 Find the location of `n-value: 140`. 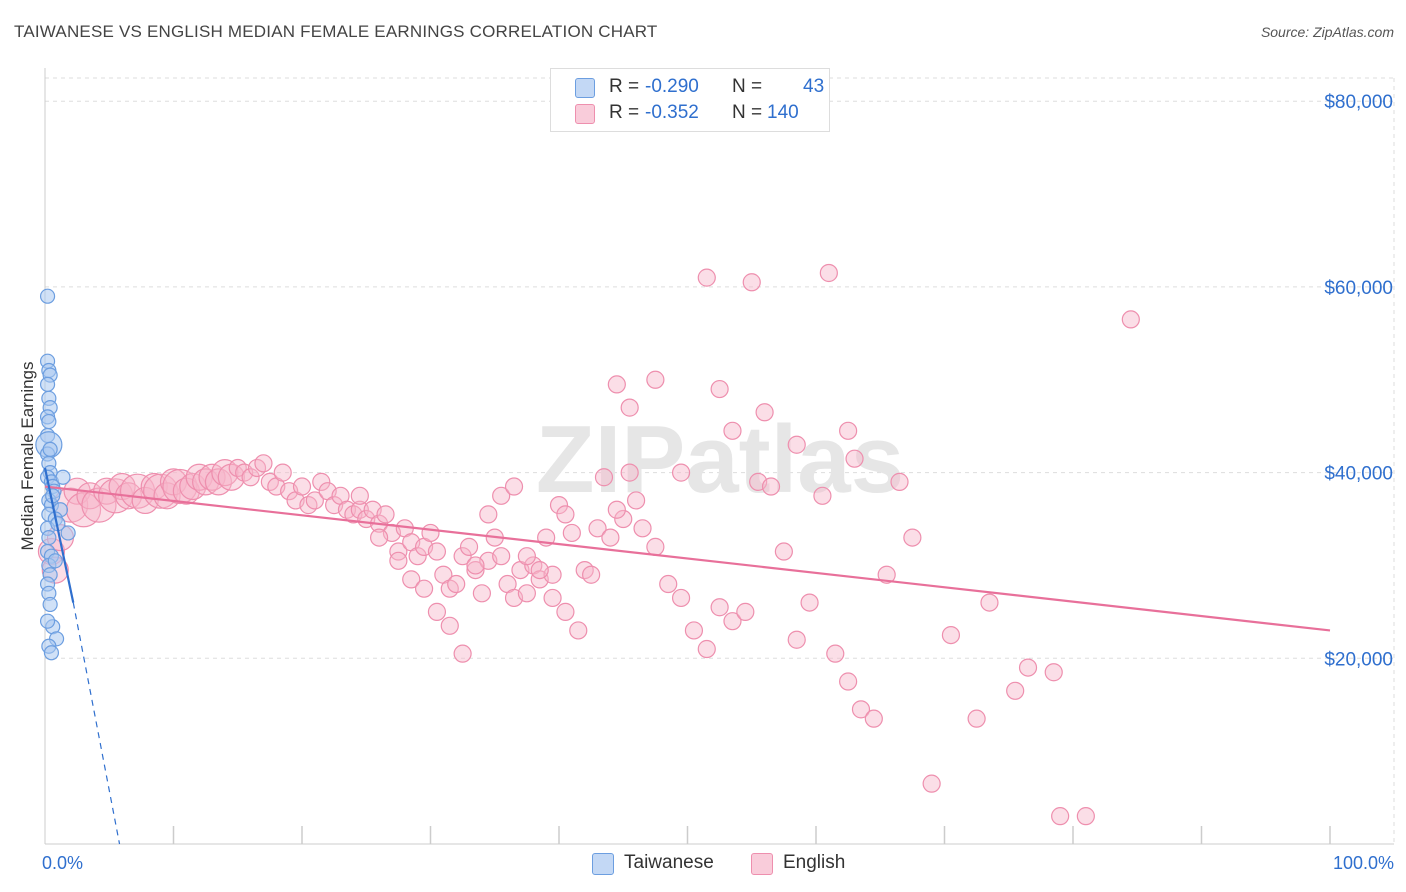

n-value: 140 is located at coordinates (783, 112).